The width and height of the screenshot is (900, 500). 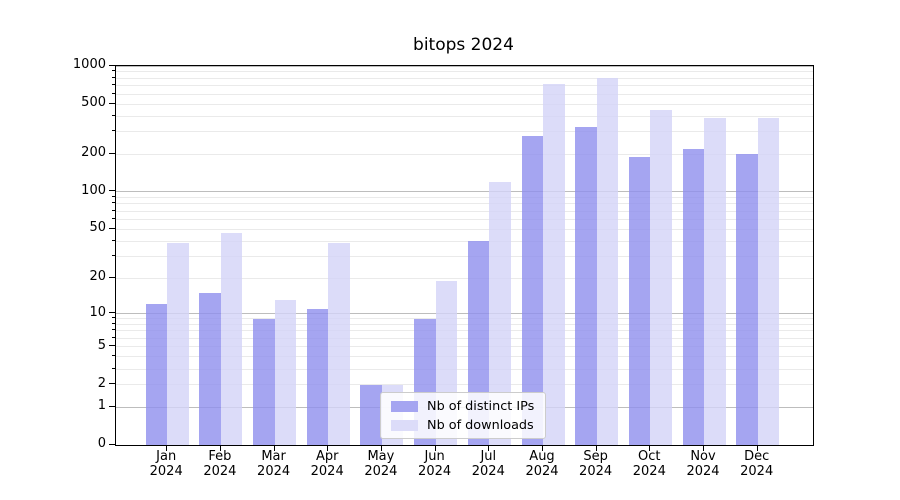 What do you see at coordinates (481, 406) in the screenshot?
I see `legend-label-distinct-ips: Nb of distinct IPs` at bounding box center [481, 406].